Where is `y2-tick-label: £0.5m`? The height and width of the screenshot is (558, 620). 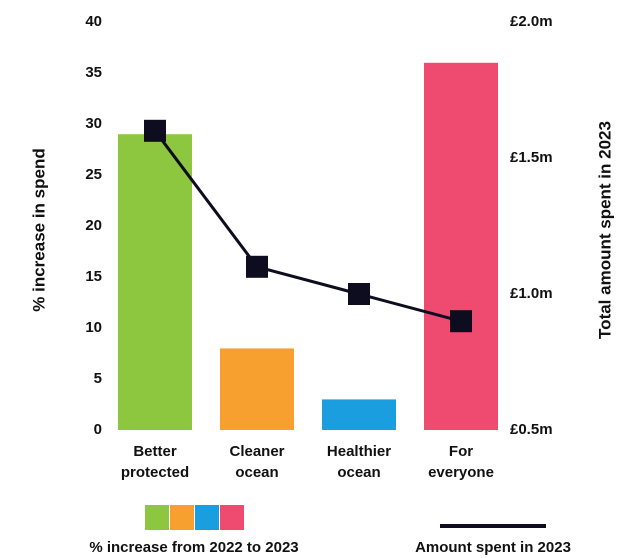 y2-tick-label: £0.5m is located at coordinates (531, 429).